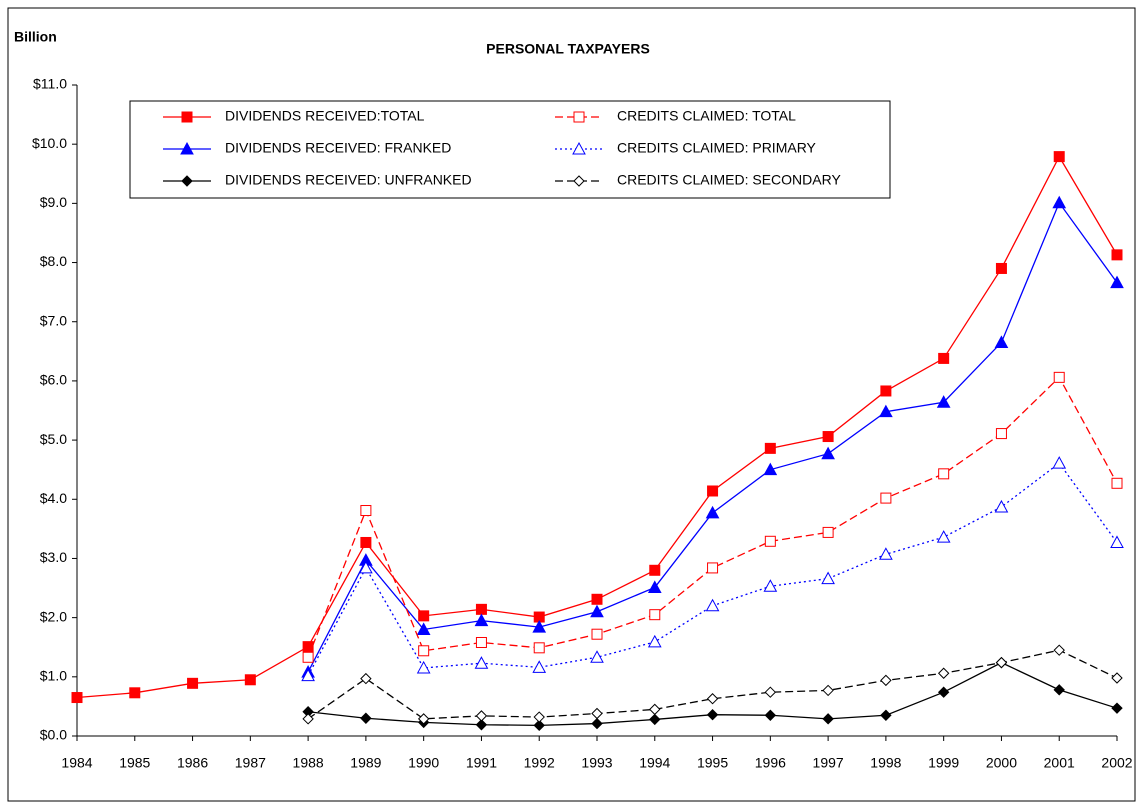 Image resolution: width=1136 pixels, height=802 pixels. Describe the element at coordinates (885, 763) in the screenshot. I see `x-tick-label: 1998` at that location.